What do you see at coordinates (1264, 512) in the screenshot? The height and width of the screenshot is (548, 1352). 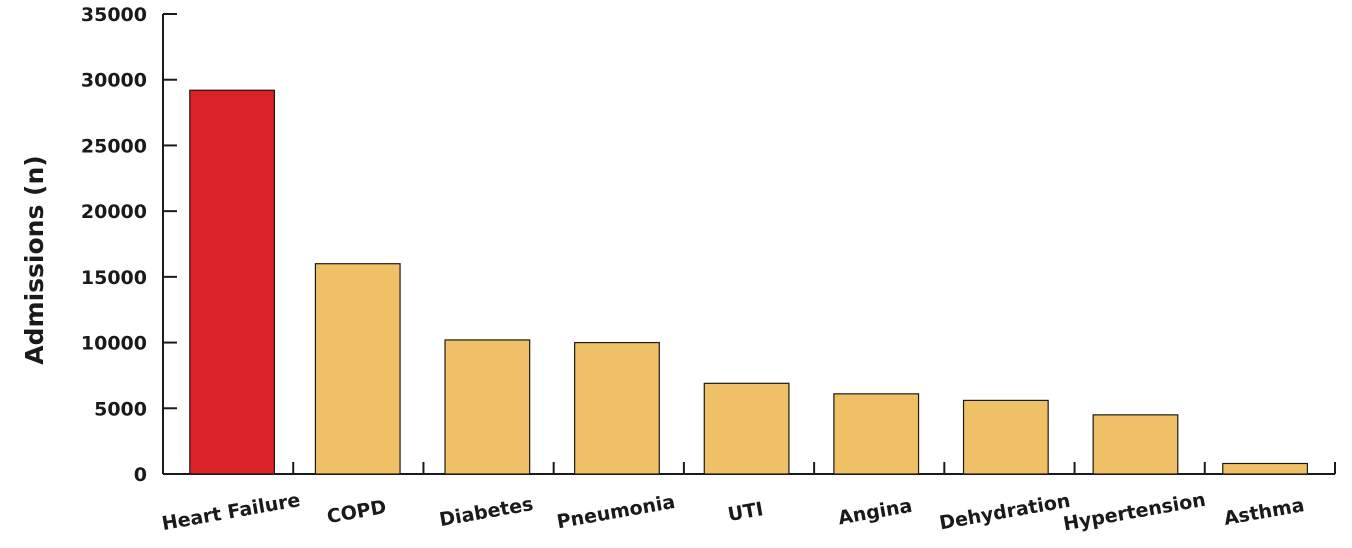 I see `x-tick-label: Asthma` at bounding box center [1264, 512].